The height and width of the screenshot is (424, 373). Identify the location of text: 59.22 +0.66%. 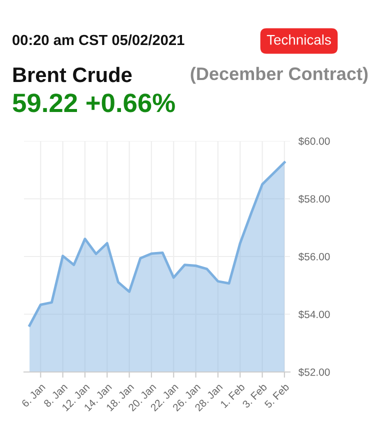
(93, 103).